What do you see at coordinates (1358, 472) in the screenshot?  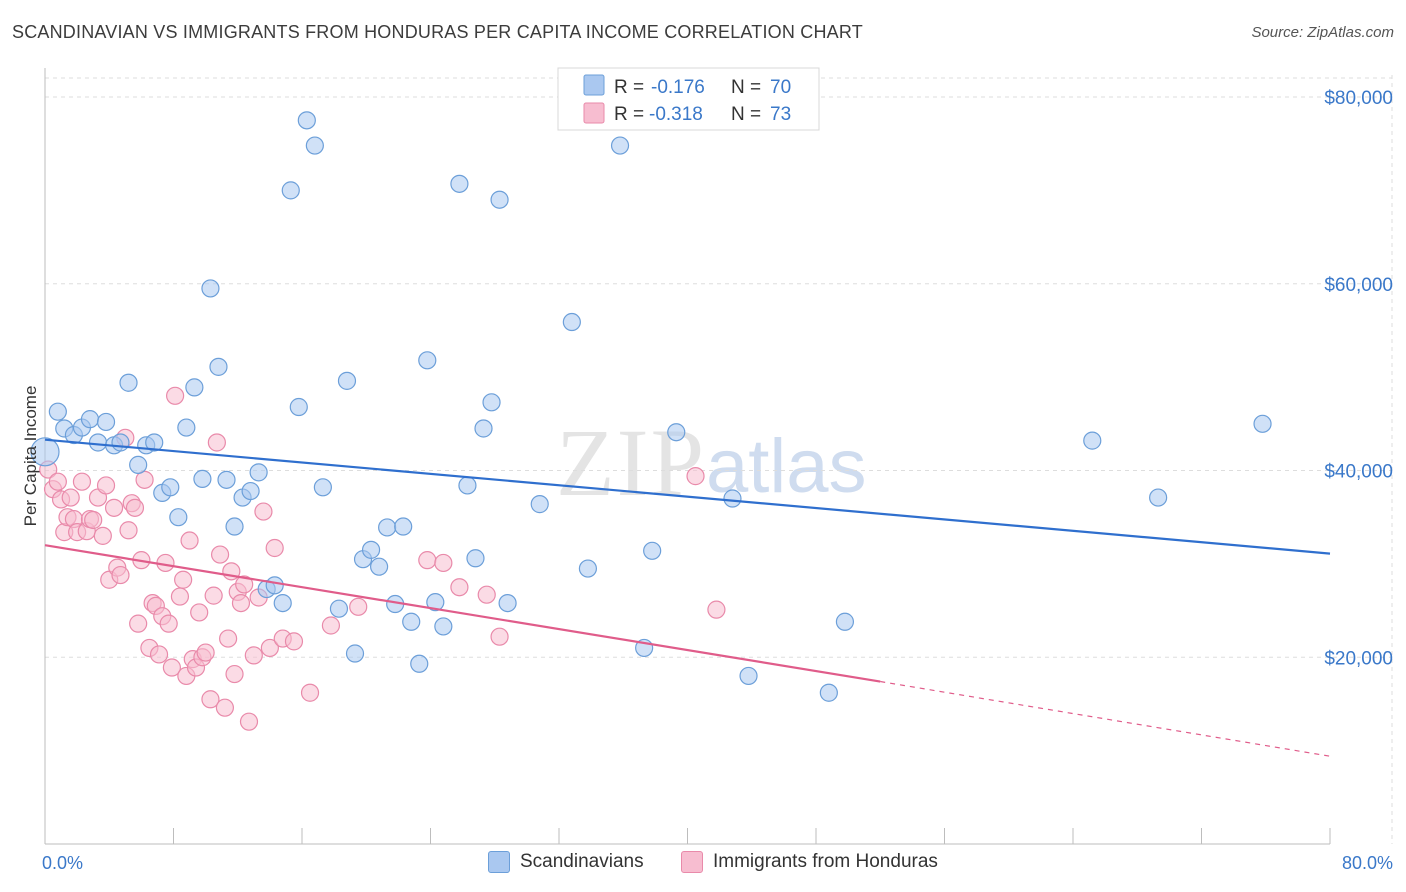 I see `y-tick-label: $40,000` at bounding box center [1358, 472].